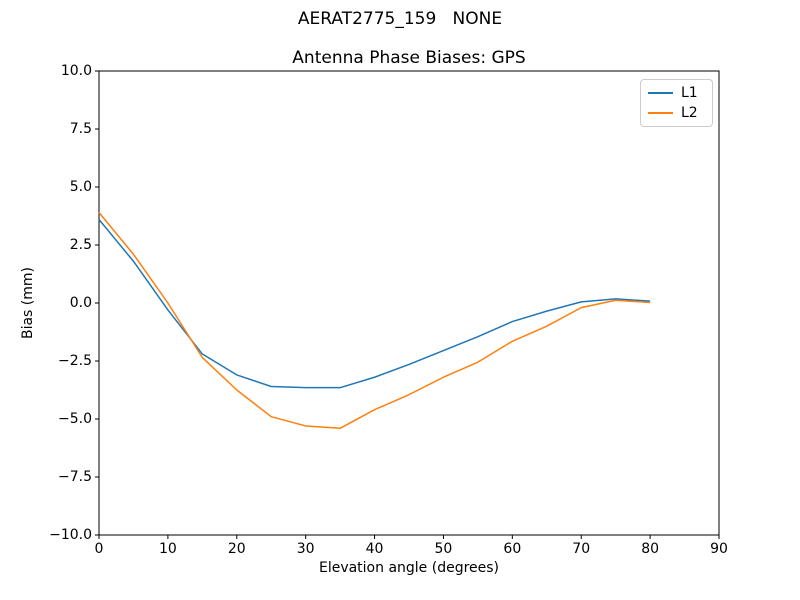  I want to click on x-tick-label: 70, so click(581, 549).